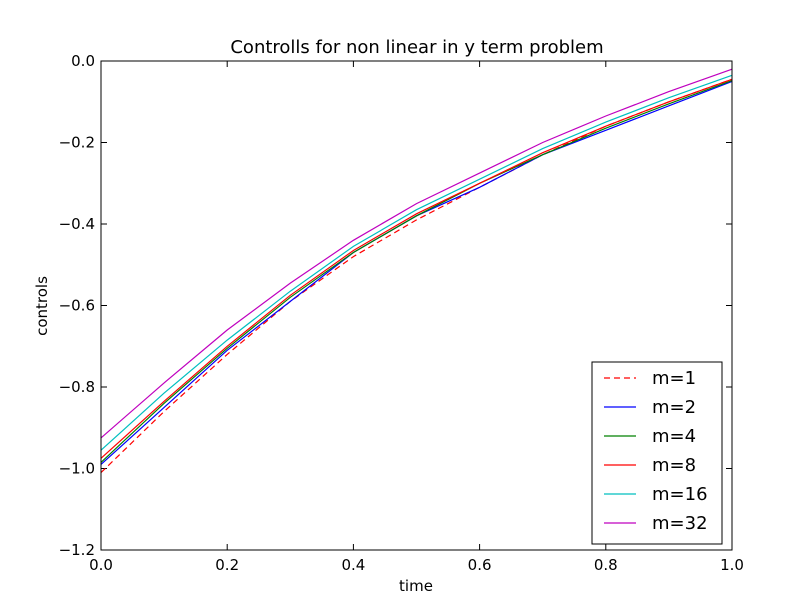 The image size is (812, 612). What do you see at coordinates (674, 465) in the screenshot?
I see `legend-label: m=8` at bounding box center [674, 465].